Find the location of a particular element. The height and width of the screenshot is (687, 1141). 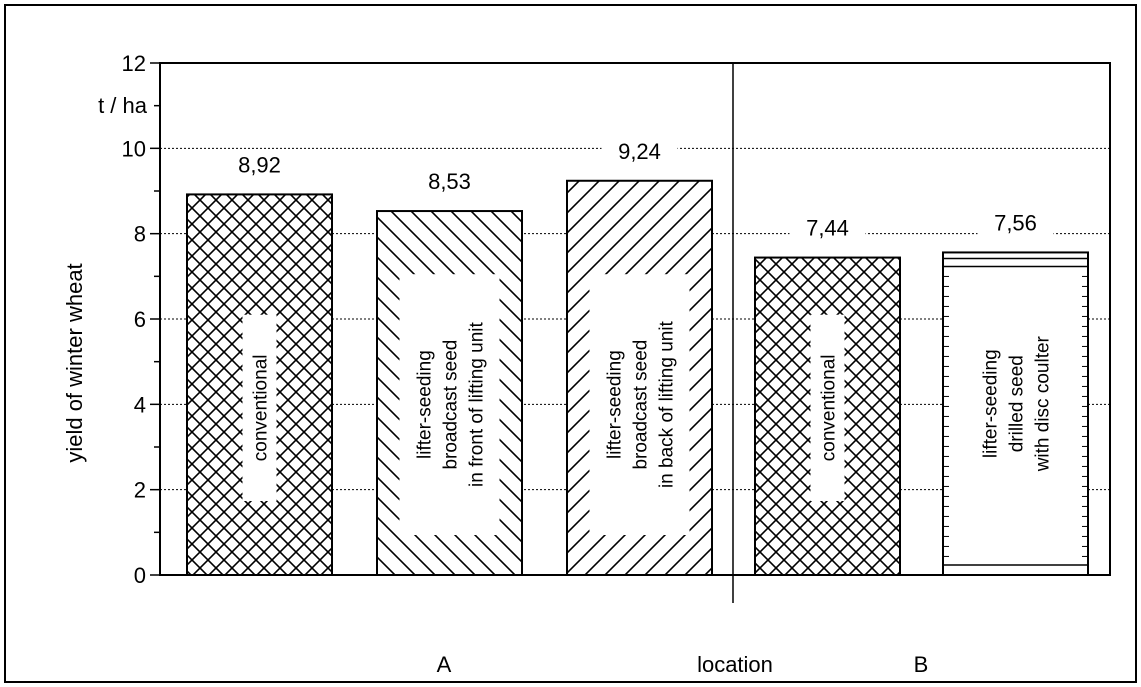

location-label-a: A is located at coordinates (444, 664).